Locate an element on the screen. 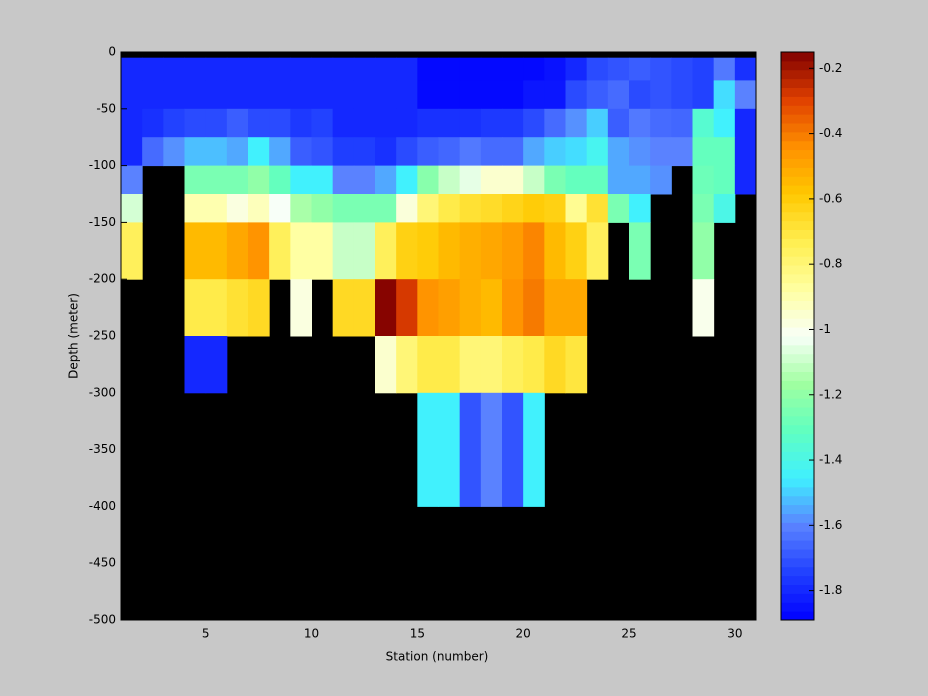  x-tick-label: 20 is located at coordinates (523, 634).